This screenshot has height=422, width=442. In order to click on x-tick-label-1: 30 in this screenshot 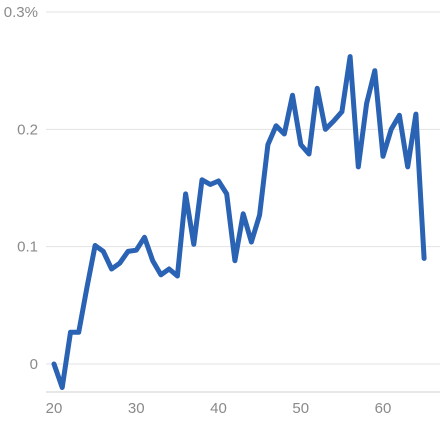, I will do `click(136, 408)`.